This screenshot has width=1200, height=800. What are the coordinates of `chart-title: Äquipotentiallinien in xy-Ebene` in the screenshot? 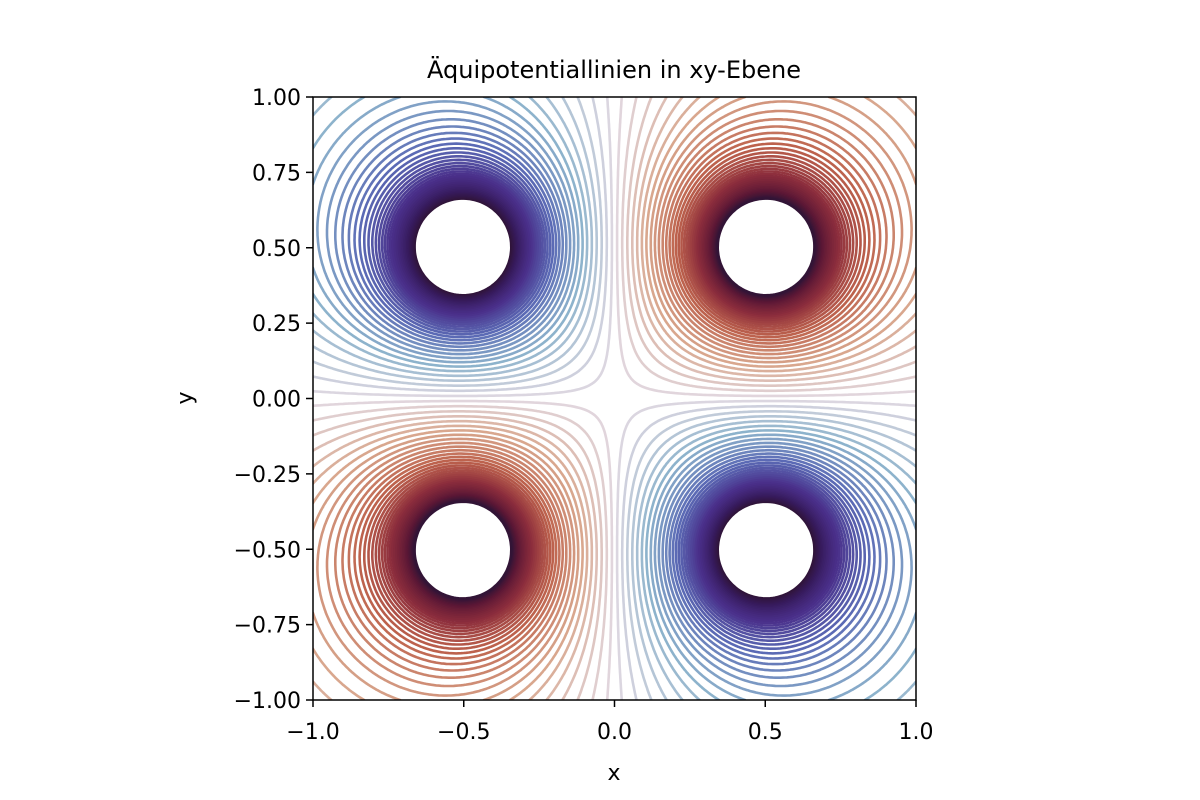 It's located at (614, 69).